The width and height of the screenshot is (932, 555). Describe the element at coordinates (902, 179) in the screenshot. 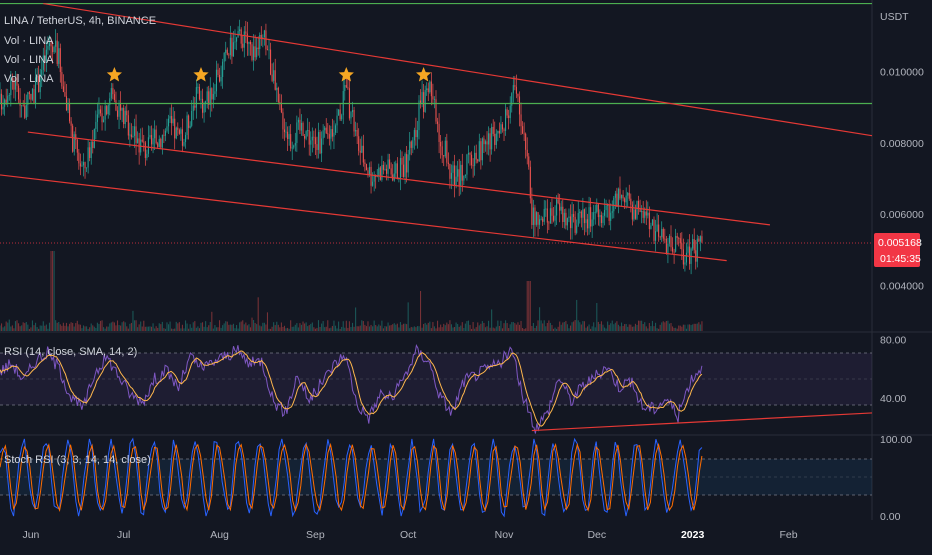

I see `price-axis-ticks: 0.010000 0.008000 0.006000 0.004000` at that location.